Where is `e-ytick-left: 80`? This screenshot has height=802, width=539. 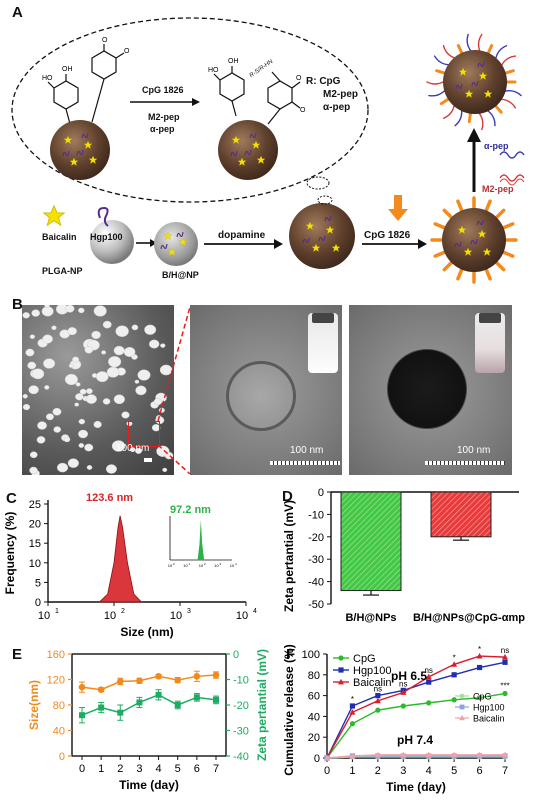 e-ytick-left: 80 is located at coordinates (59, 706).